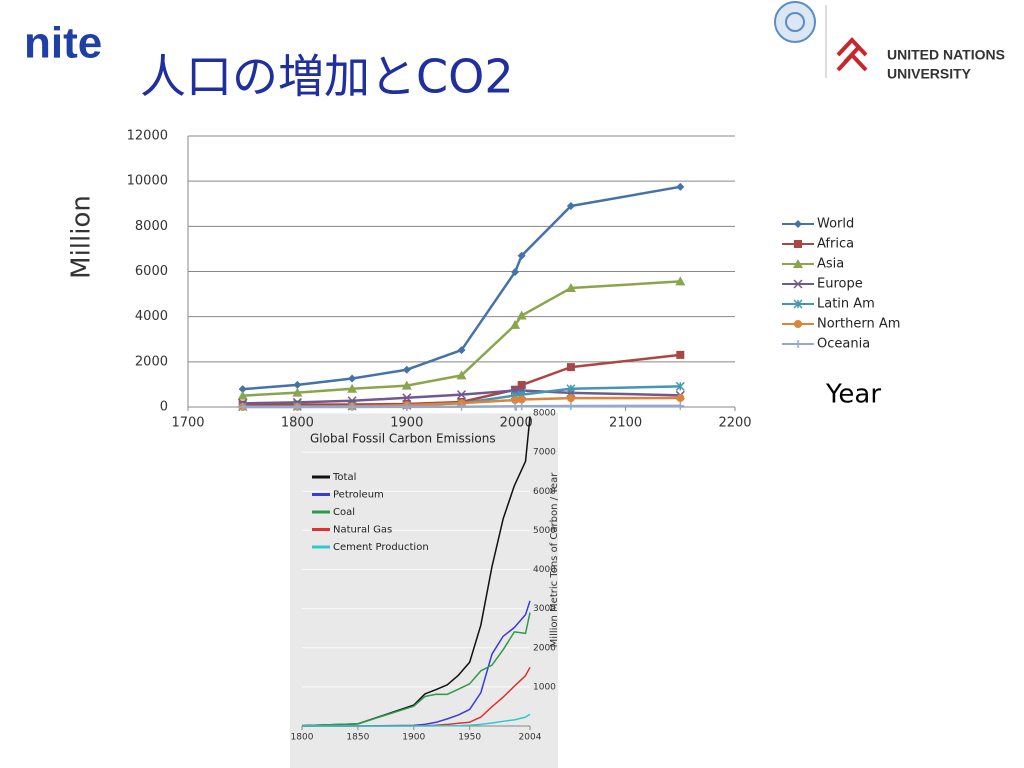 The height and width of the screenshot is (768, 1024). Describe the element at coordinates (147, 181) in the screenshot. I see `y-tick-label: 10000` at that location.